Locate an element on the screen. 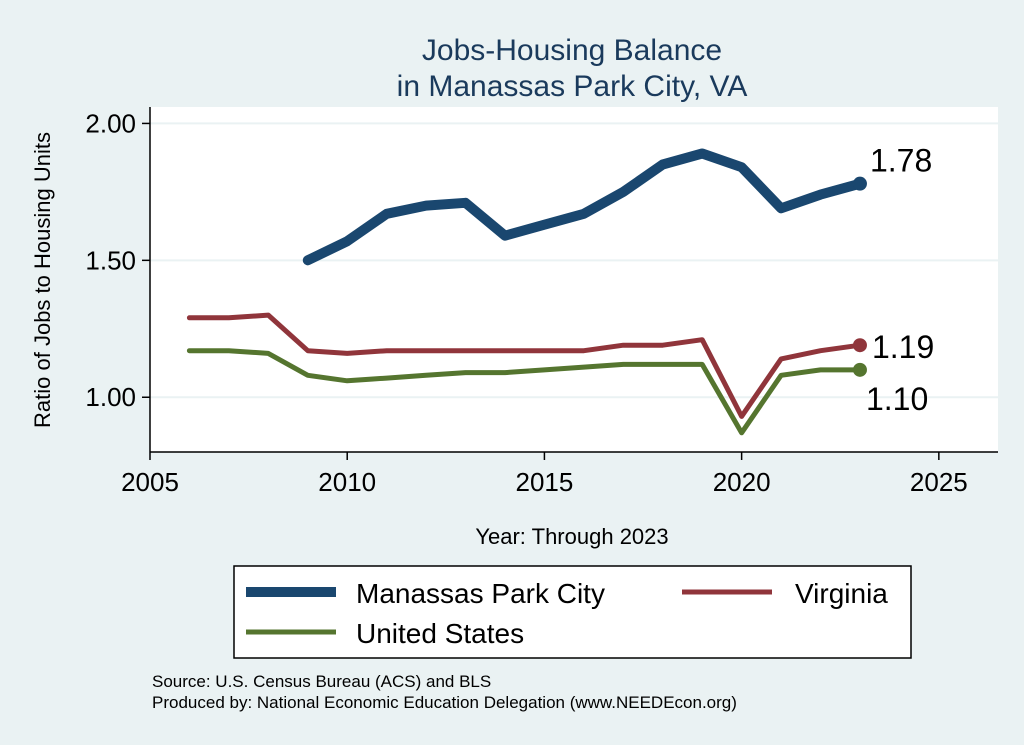  chart-title-line2: in Manassas Park City, VA is located at coordinates (572, 86).